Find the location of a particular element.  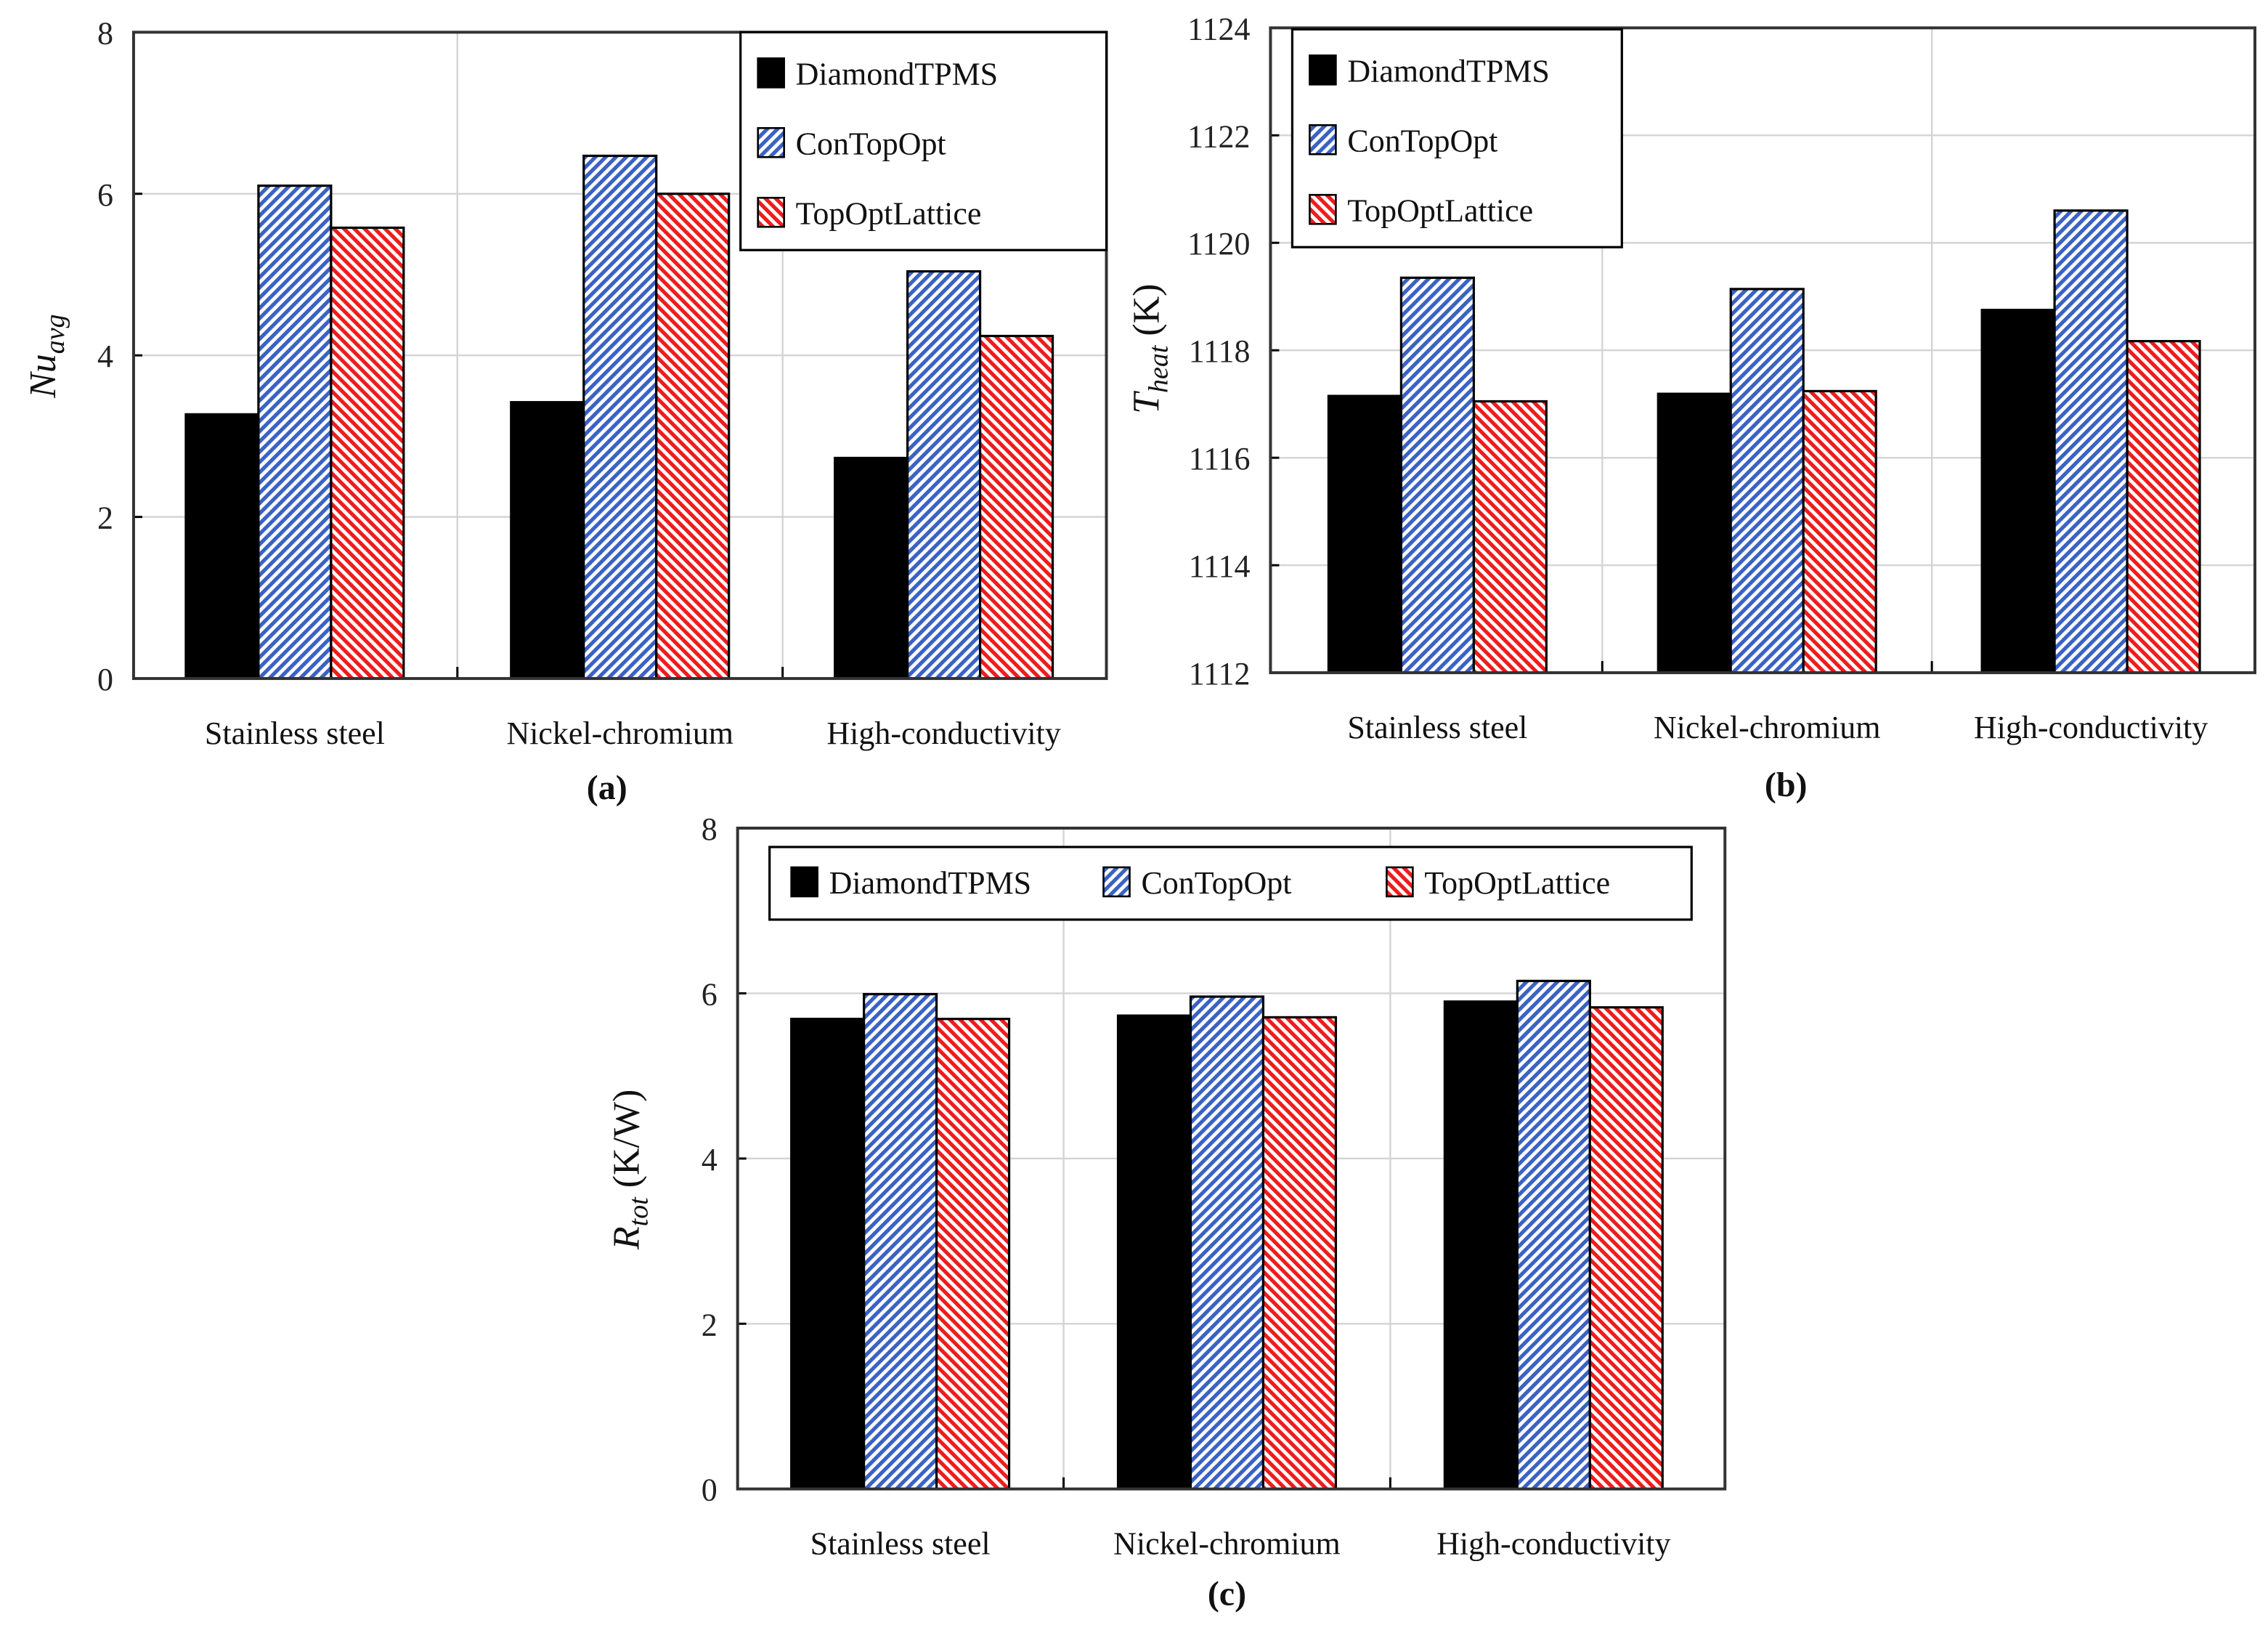

y-axis-unit: (K) is located at coordinates (1146, 314).